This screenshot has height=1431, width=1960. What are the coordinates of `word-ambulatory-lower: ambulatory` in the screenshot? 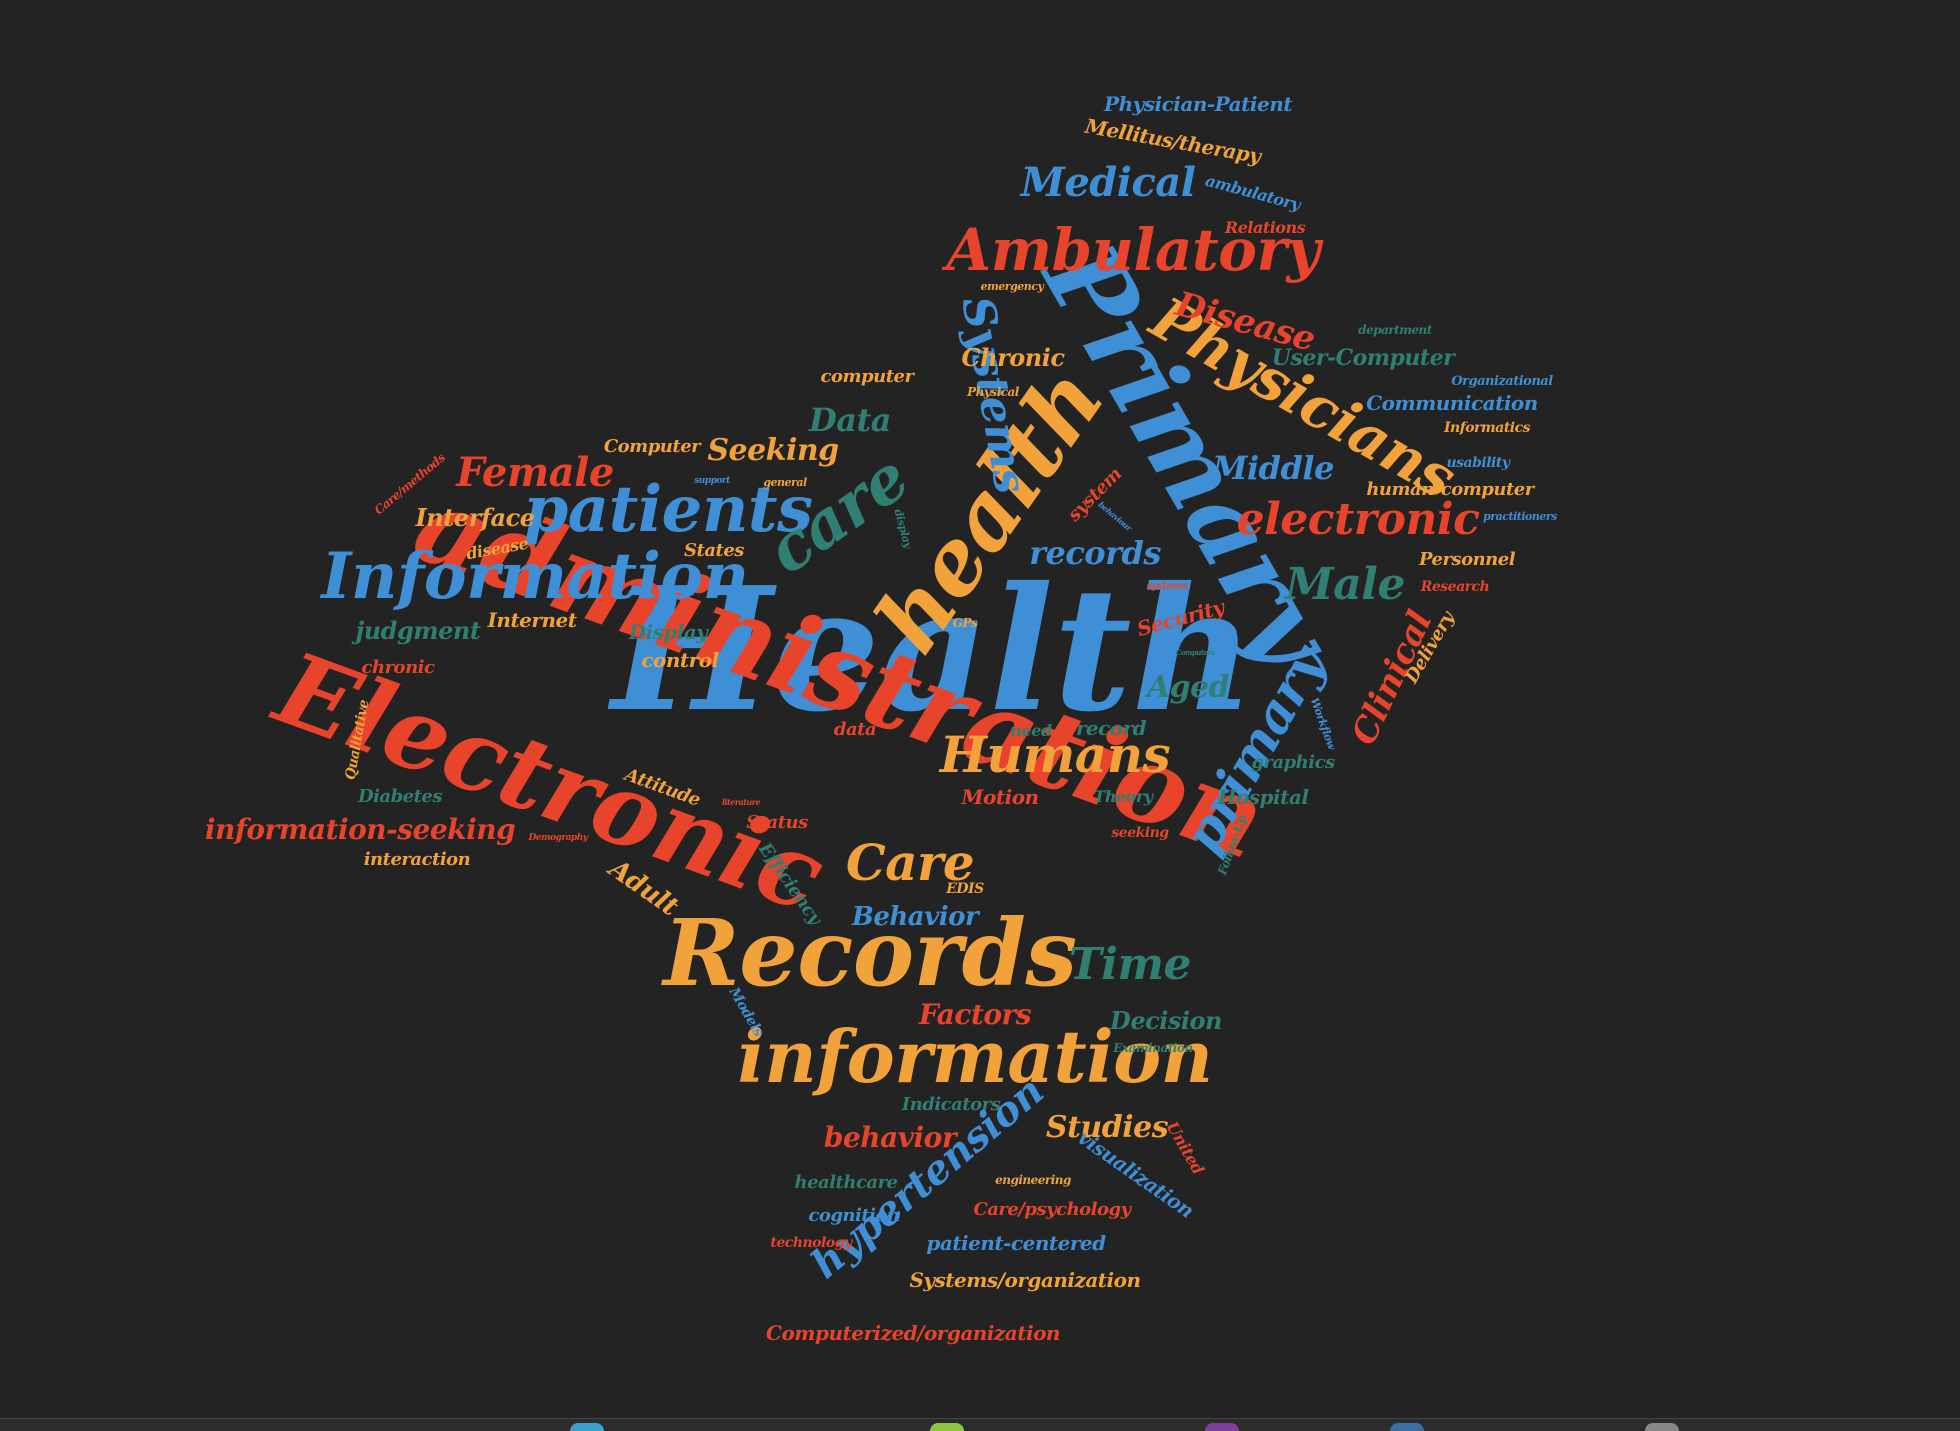 It's located at (1253, 192).